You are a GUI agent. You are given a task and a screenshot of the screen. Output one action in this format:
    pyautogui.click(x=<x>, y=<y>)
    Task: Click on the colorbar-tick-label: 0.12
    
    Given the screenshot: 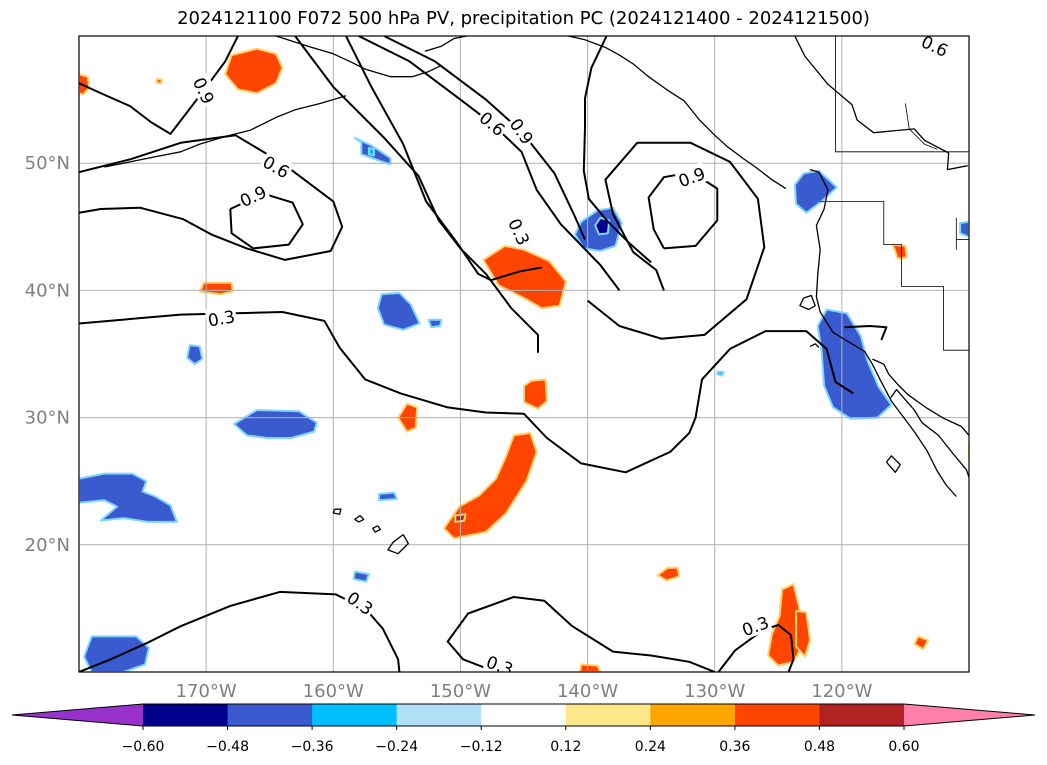 What is the action you would take?
    pyautogui.click(x=565, y=747)
    